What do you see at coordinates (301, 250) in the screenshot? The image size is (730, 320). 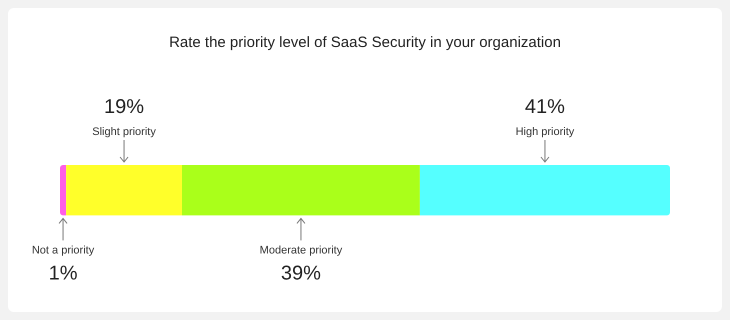 I see `text: Moderate priority` at bounding box center [301, 250].